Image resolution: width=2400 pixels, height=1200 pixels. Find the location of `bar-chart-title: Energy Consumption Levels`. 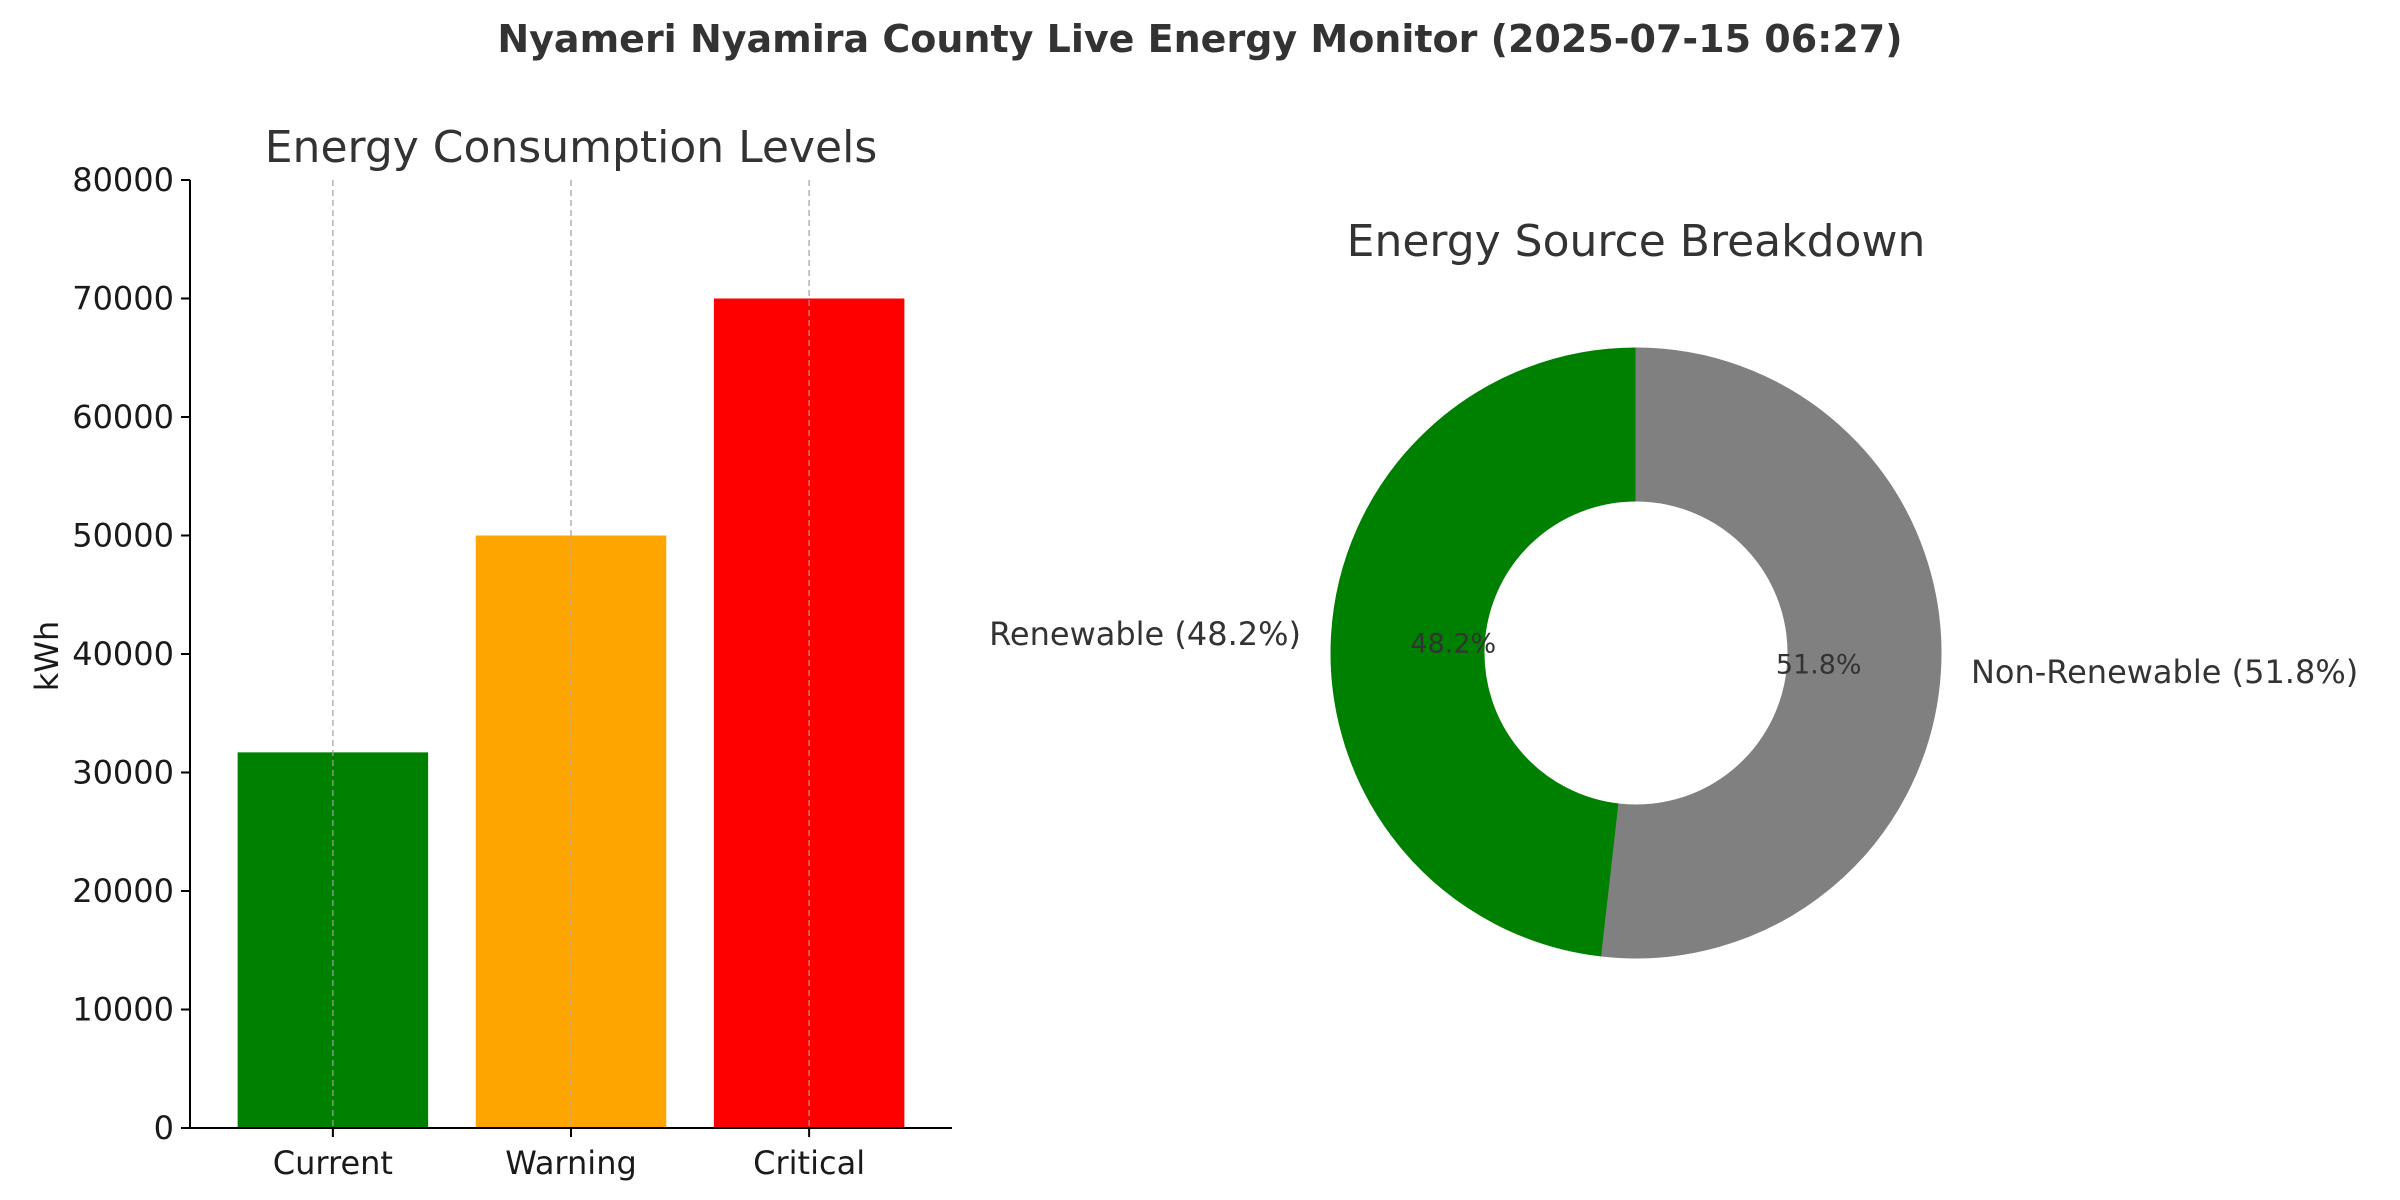

bar-chart-title: Energy Consumption Levels is located at coordinates (571, 147).